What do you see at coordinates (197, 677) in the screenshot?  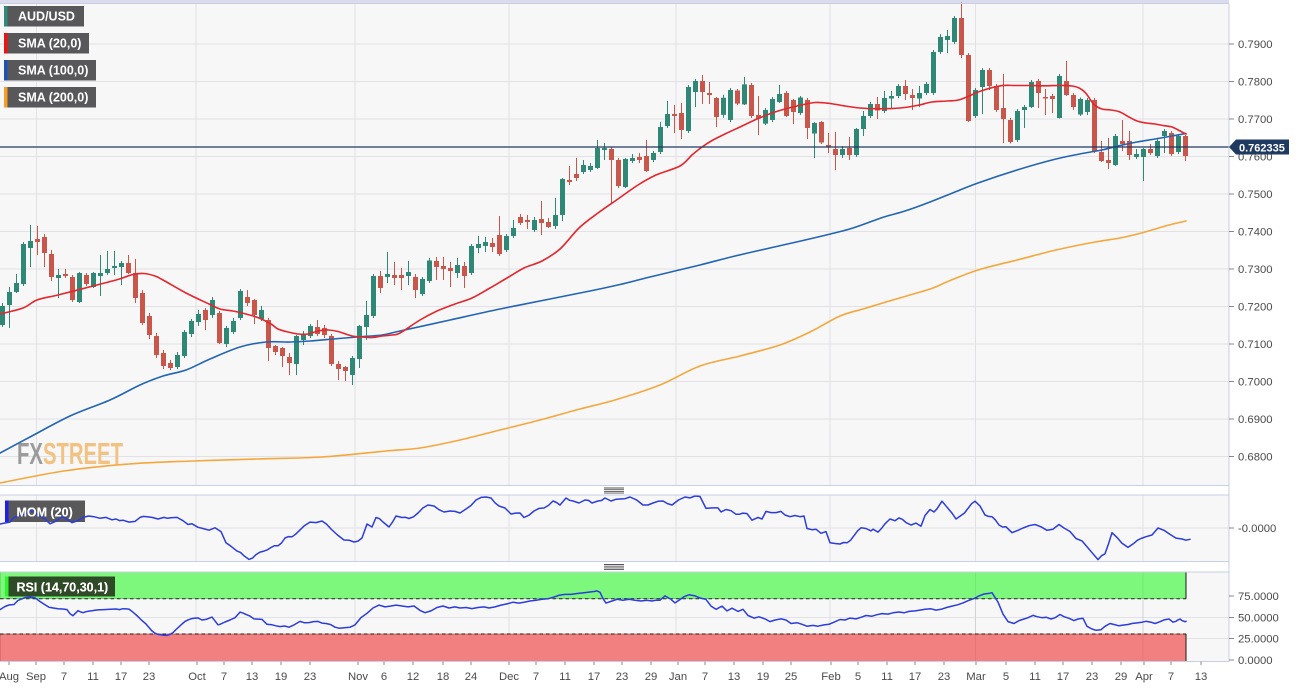 I see `svg-text: Oct` at bounding box center [197, 677].